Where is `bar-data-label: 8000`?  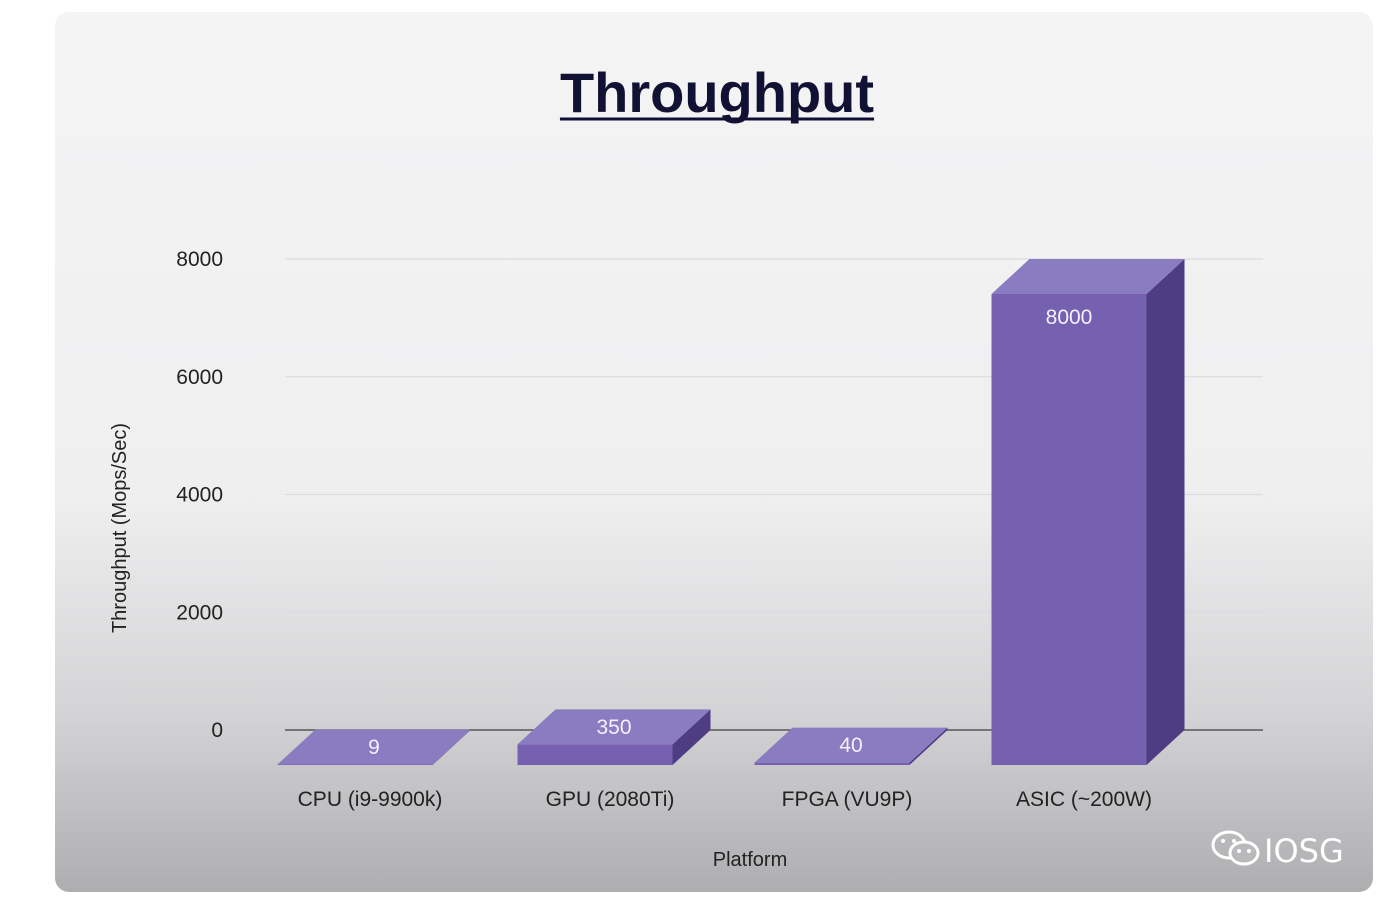 bar-data-label: 8000 is located at coordinates (1069, 317).